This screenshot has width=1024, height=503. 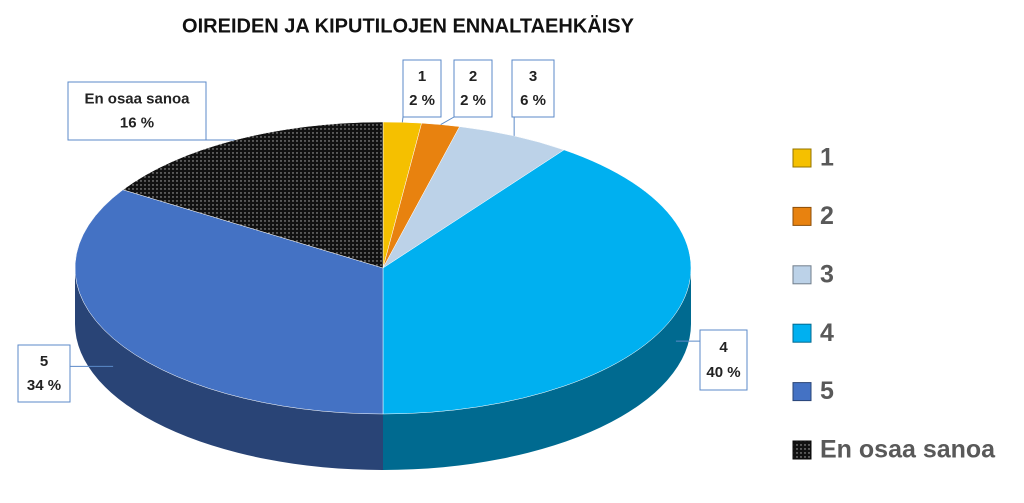 What do you see at coordinates (827, 158) in the screenshot?
I see `legend-label: 1` at bounding box center [827, 158].